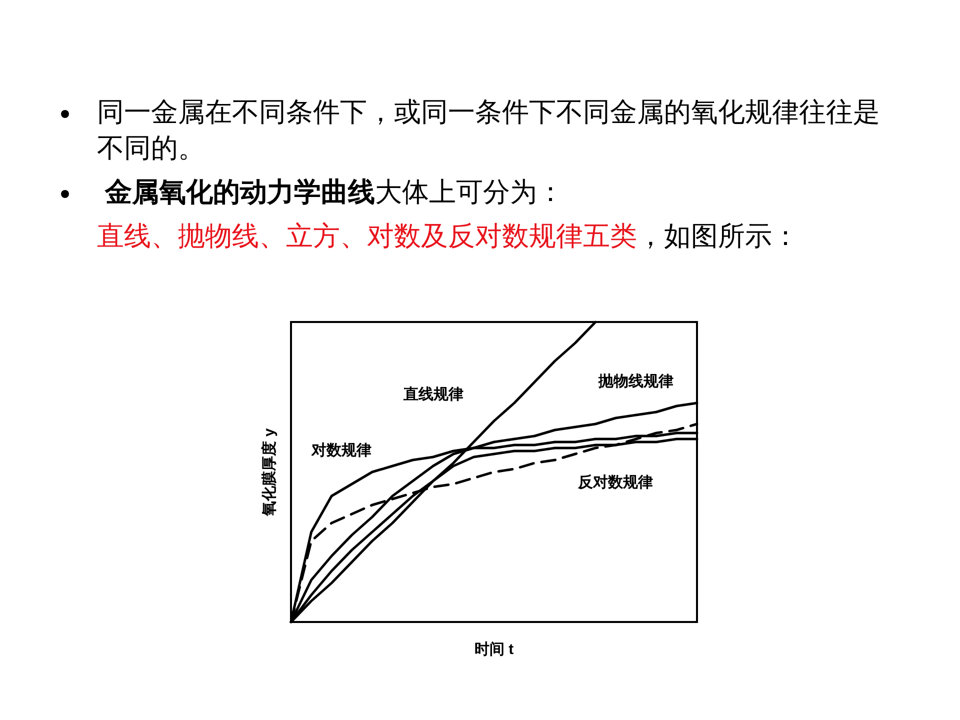  Describe the element at coordinates (469, 192) in the screenshot. I see `text: 大体上可分为：` at that location.